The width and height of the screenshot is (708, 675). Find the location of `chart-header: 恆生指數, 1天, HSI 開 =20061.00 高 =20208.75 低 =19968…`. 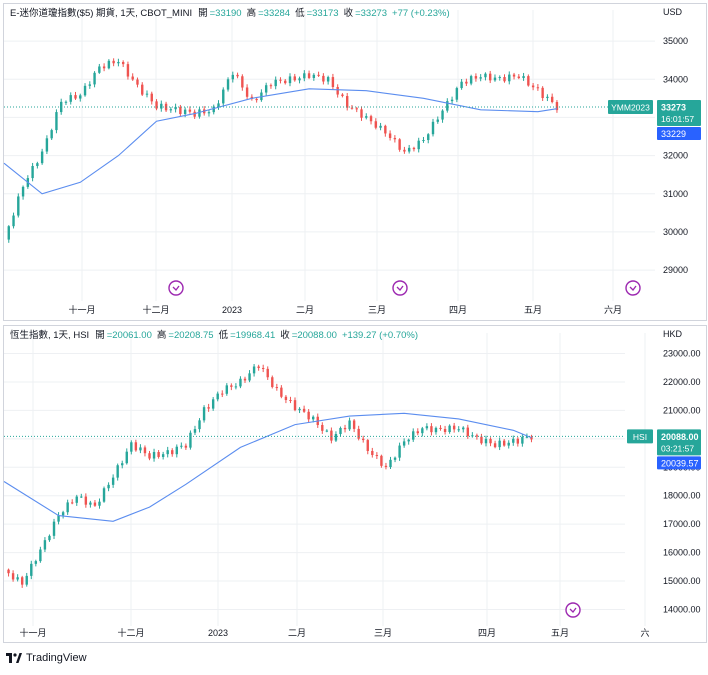

chart-header: 恆生指數, 1天, HSI 開 =20061.00 高 =20208.75 低 =19968… is located at coordinates (214, 335).